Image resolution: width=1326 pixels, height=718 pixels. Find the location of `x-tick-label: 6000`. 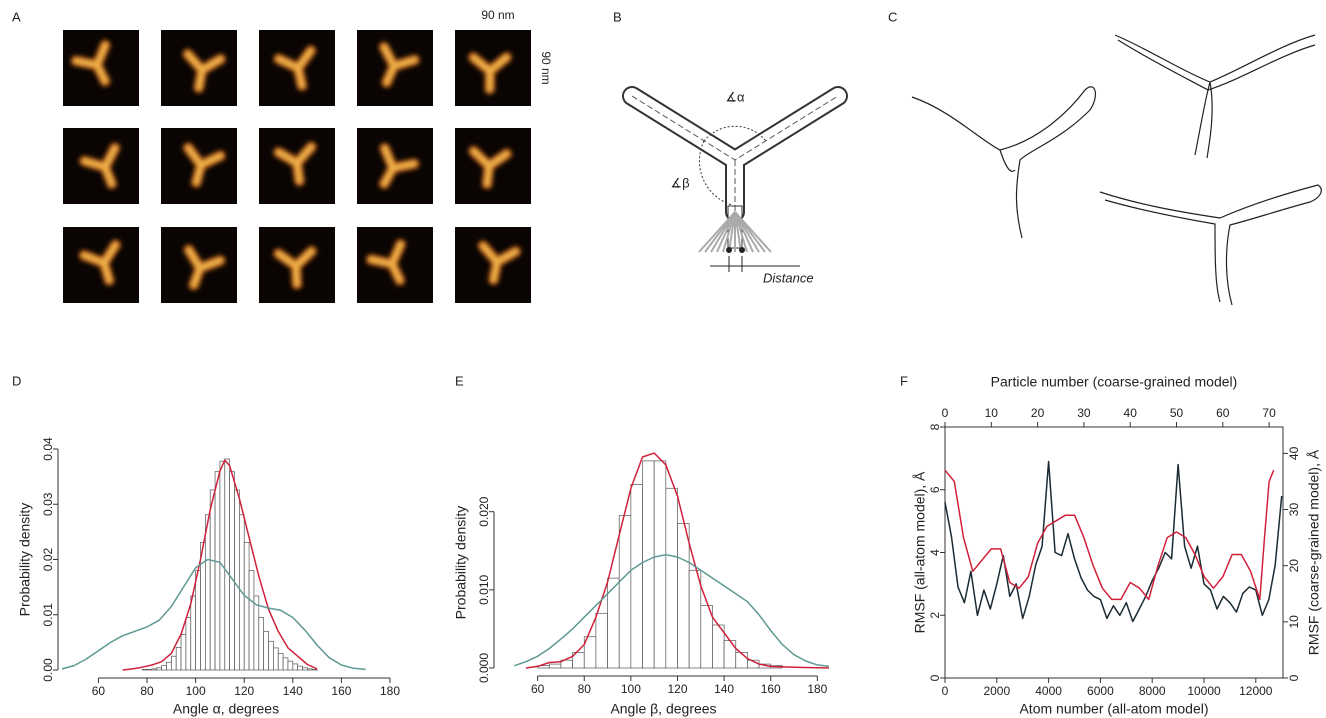

x-tick-label: 6000 is located at coordinates (1100, 691).